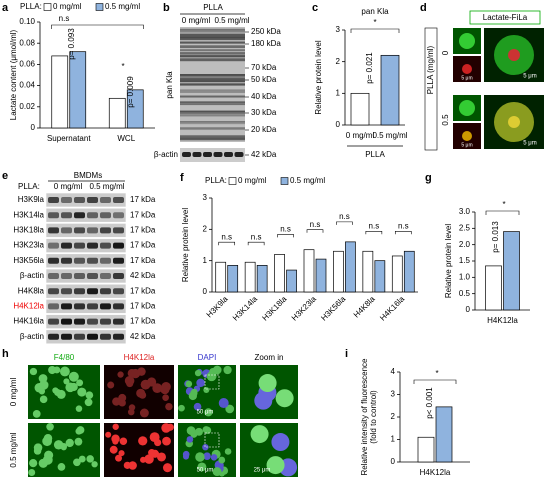 This screenshot has width=546, height=483. What do you see at coordinates (32, 275) in the screenshot?
I see `row-label: β-actin` at bounding box center [32, 275].